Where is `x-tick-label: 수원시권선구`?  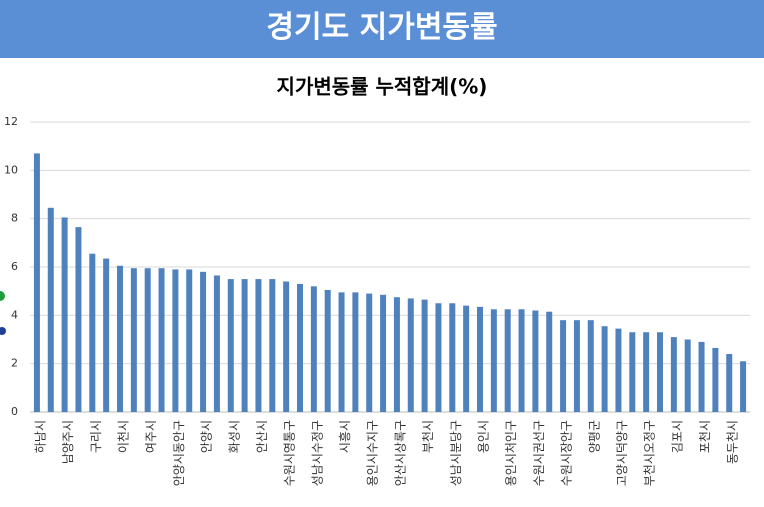
x-tick-label: 수원시권선구 is located at coordinates (539, 453).